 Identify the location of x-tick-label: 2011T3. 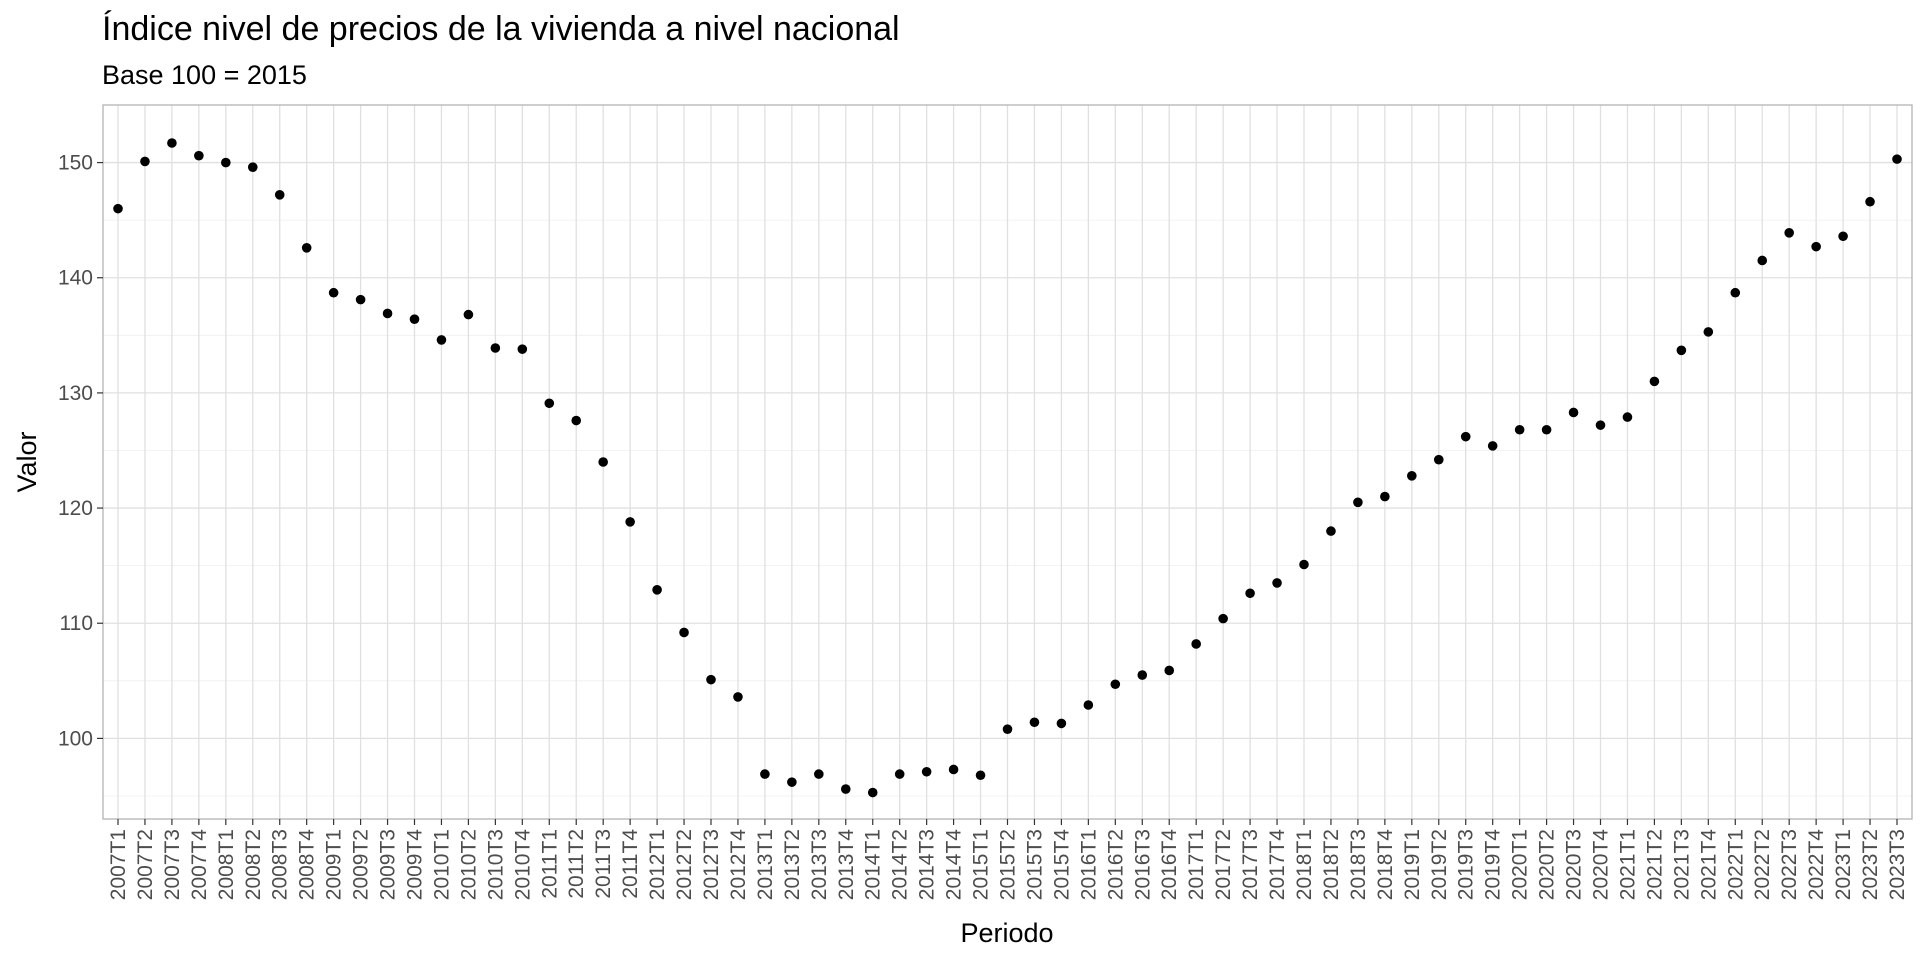
(603, 864).